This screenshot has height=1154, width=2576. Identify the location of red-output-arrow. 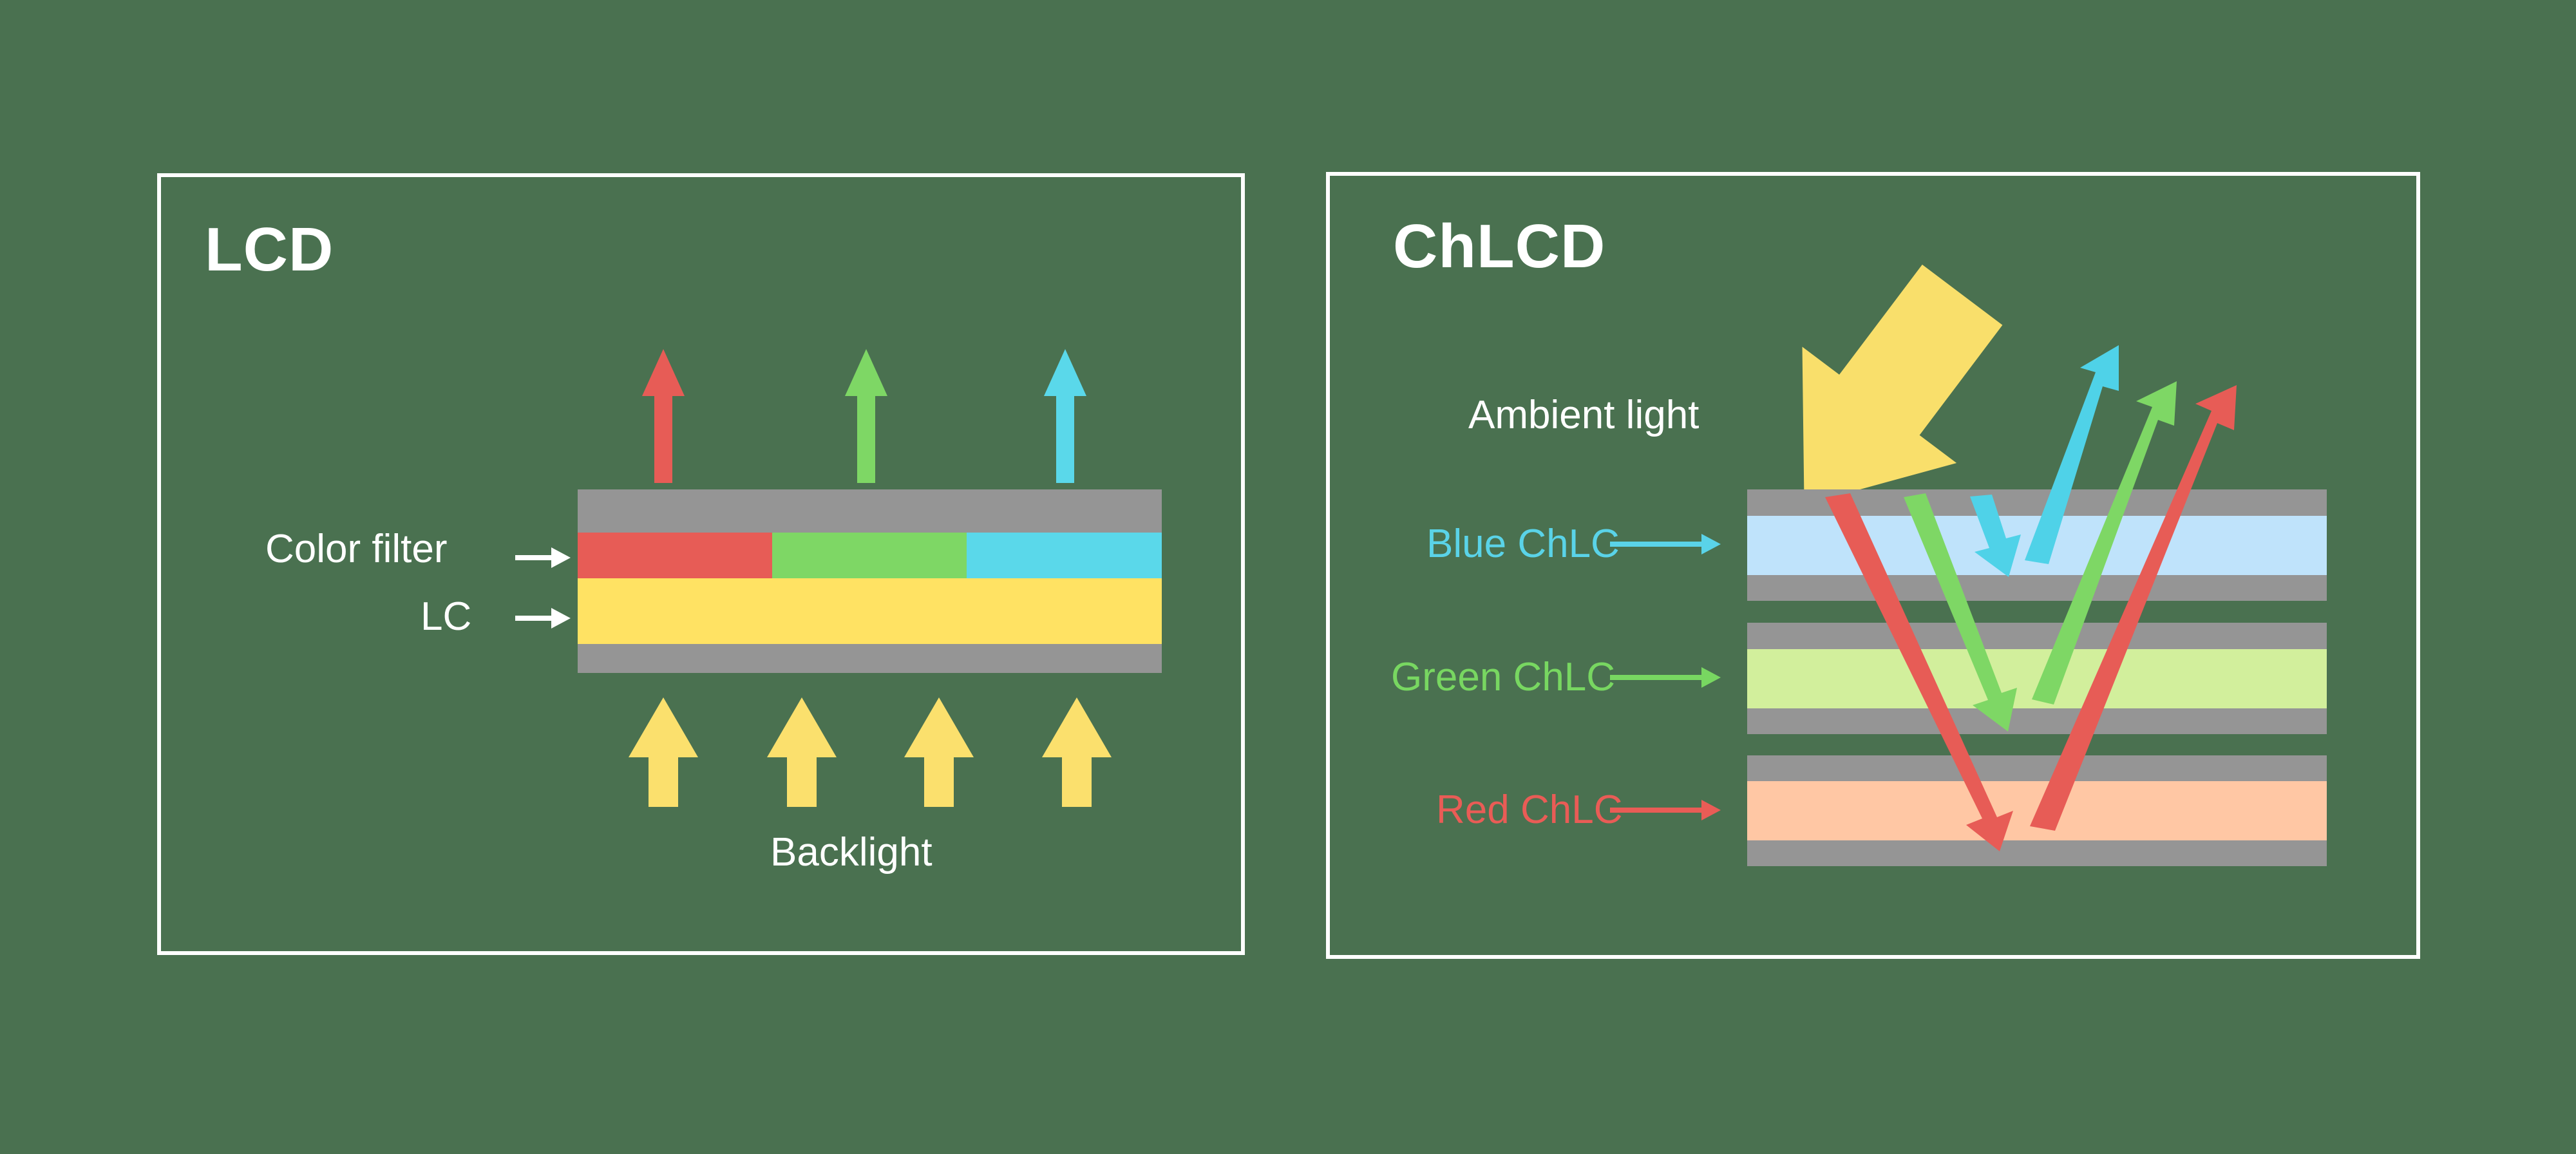
(663, 416).